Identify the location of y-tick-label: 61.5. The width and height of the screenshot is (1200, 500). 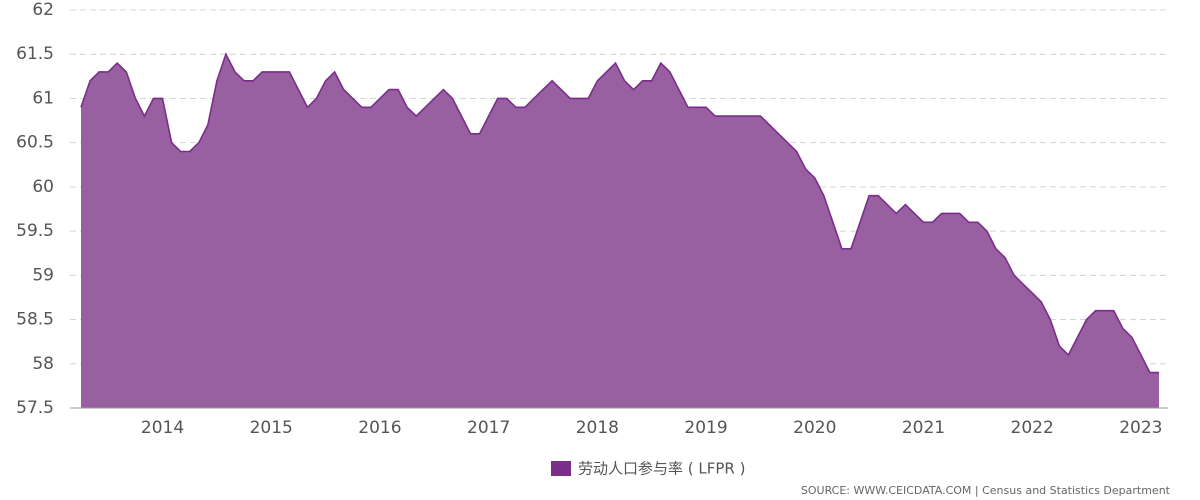
(35, 54).